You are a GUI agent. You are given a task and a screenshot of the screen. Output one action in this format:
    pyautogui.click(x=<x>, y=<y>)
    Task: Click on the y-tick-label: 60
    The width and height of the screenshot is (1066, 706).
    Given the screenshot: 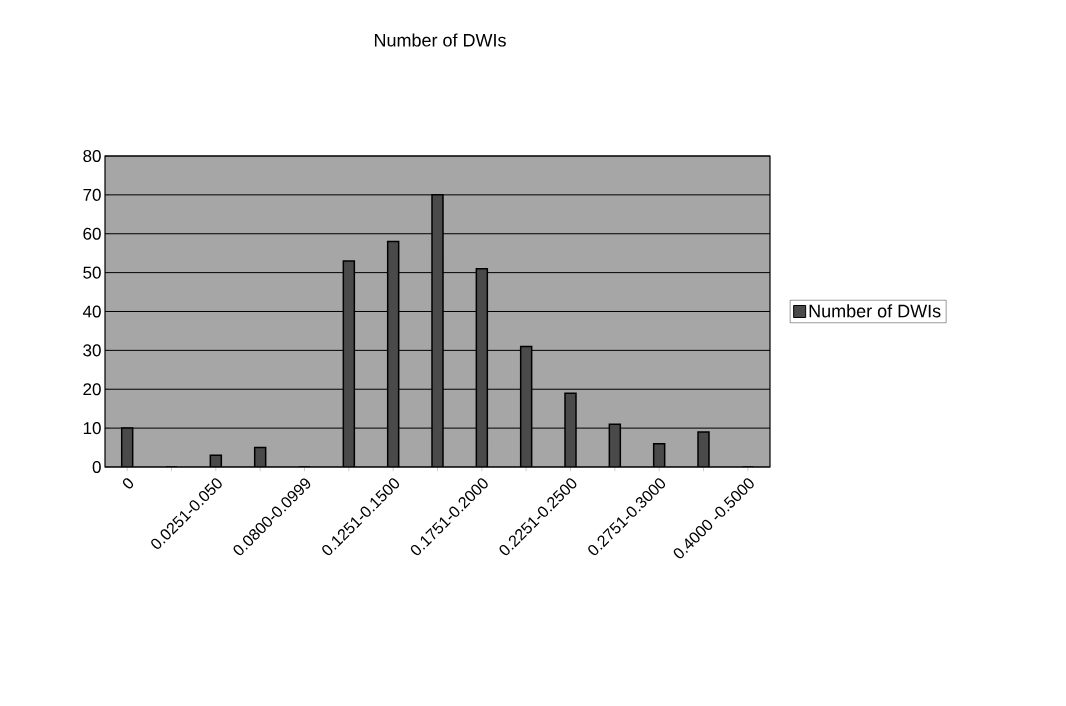 What is the action you would take?
    pyautogui.click(x=92, y=233)
    